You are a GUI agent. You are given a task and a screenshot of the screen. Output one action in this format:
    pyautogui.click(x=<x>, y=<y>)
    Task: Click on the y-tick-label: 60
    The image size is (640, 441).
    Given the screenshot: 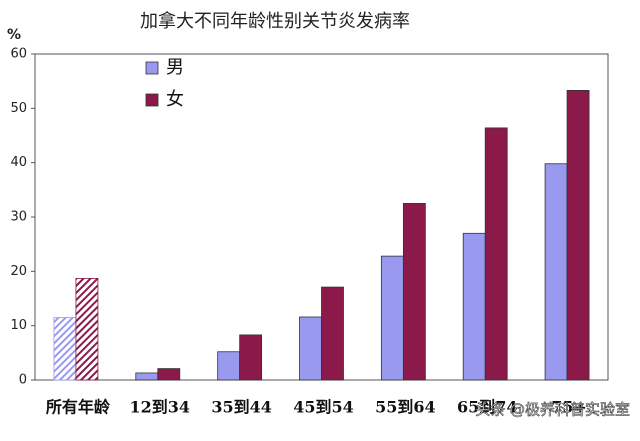 What is the action you would take?
    pyautogui.click(x=18, y=54)
    